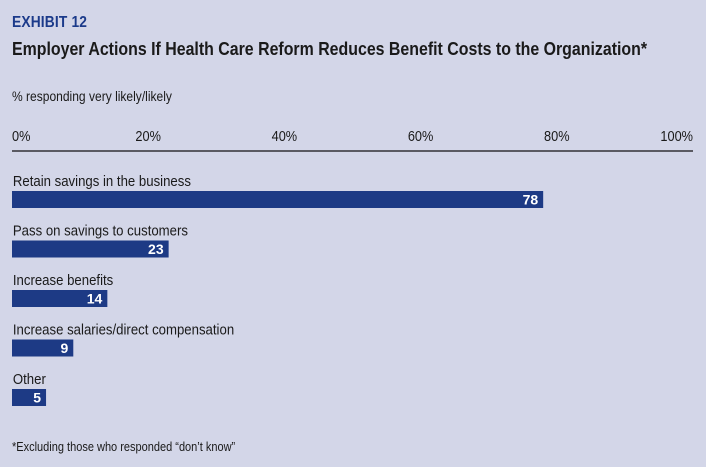 The height and width of the screenshot is (467, 706). I want to click on x-tick-label: 60%, so click(421, 136).